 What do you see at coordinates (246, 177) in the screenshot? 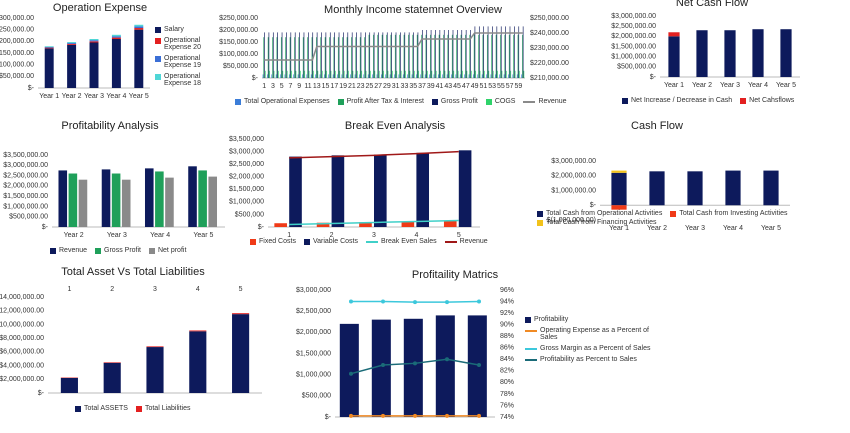
I see `y-tick-label: $2,000,000` at bounding box center [246, 177].